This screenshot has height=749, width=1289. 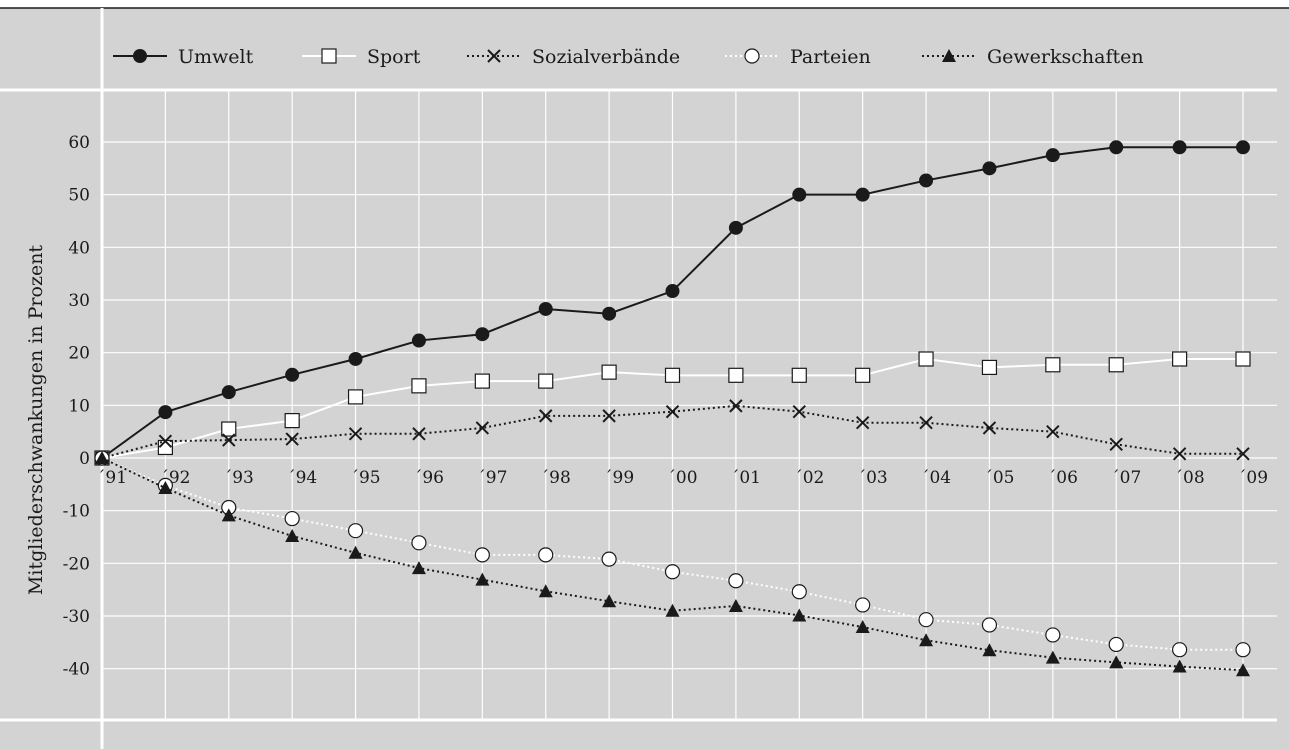 I want to click on x-tick-label: ´93, so click(x=239, y=478).